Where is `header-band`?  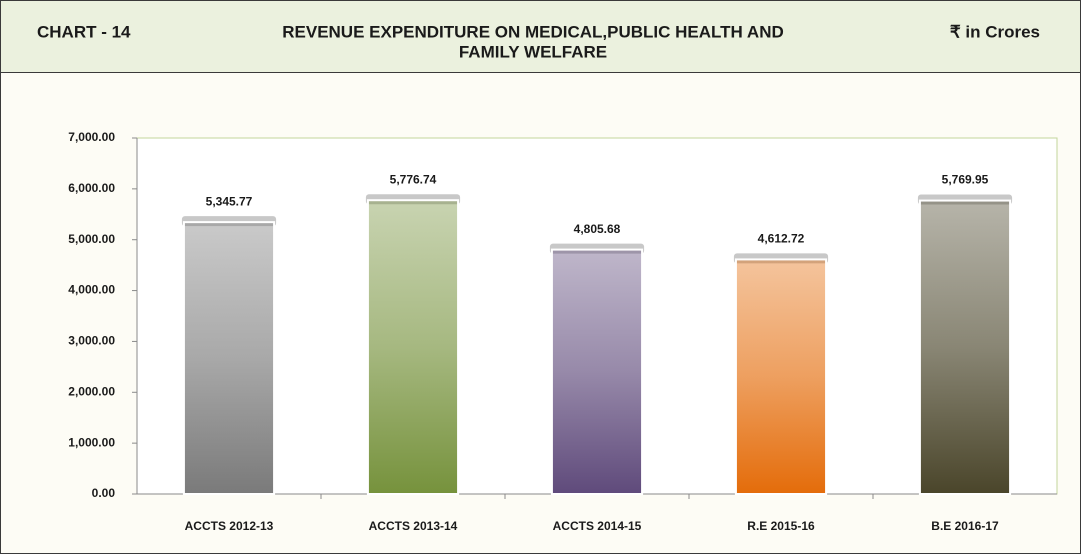 header-band is located at coordinates (540, 36).